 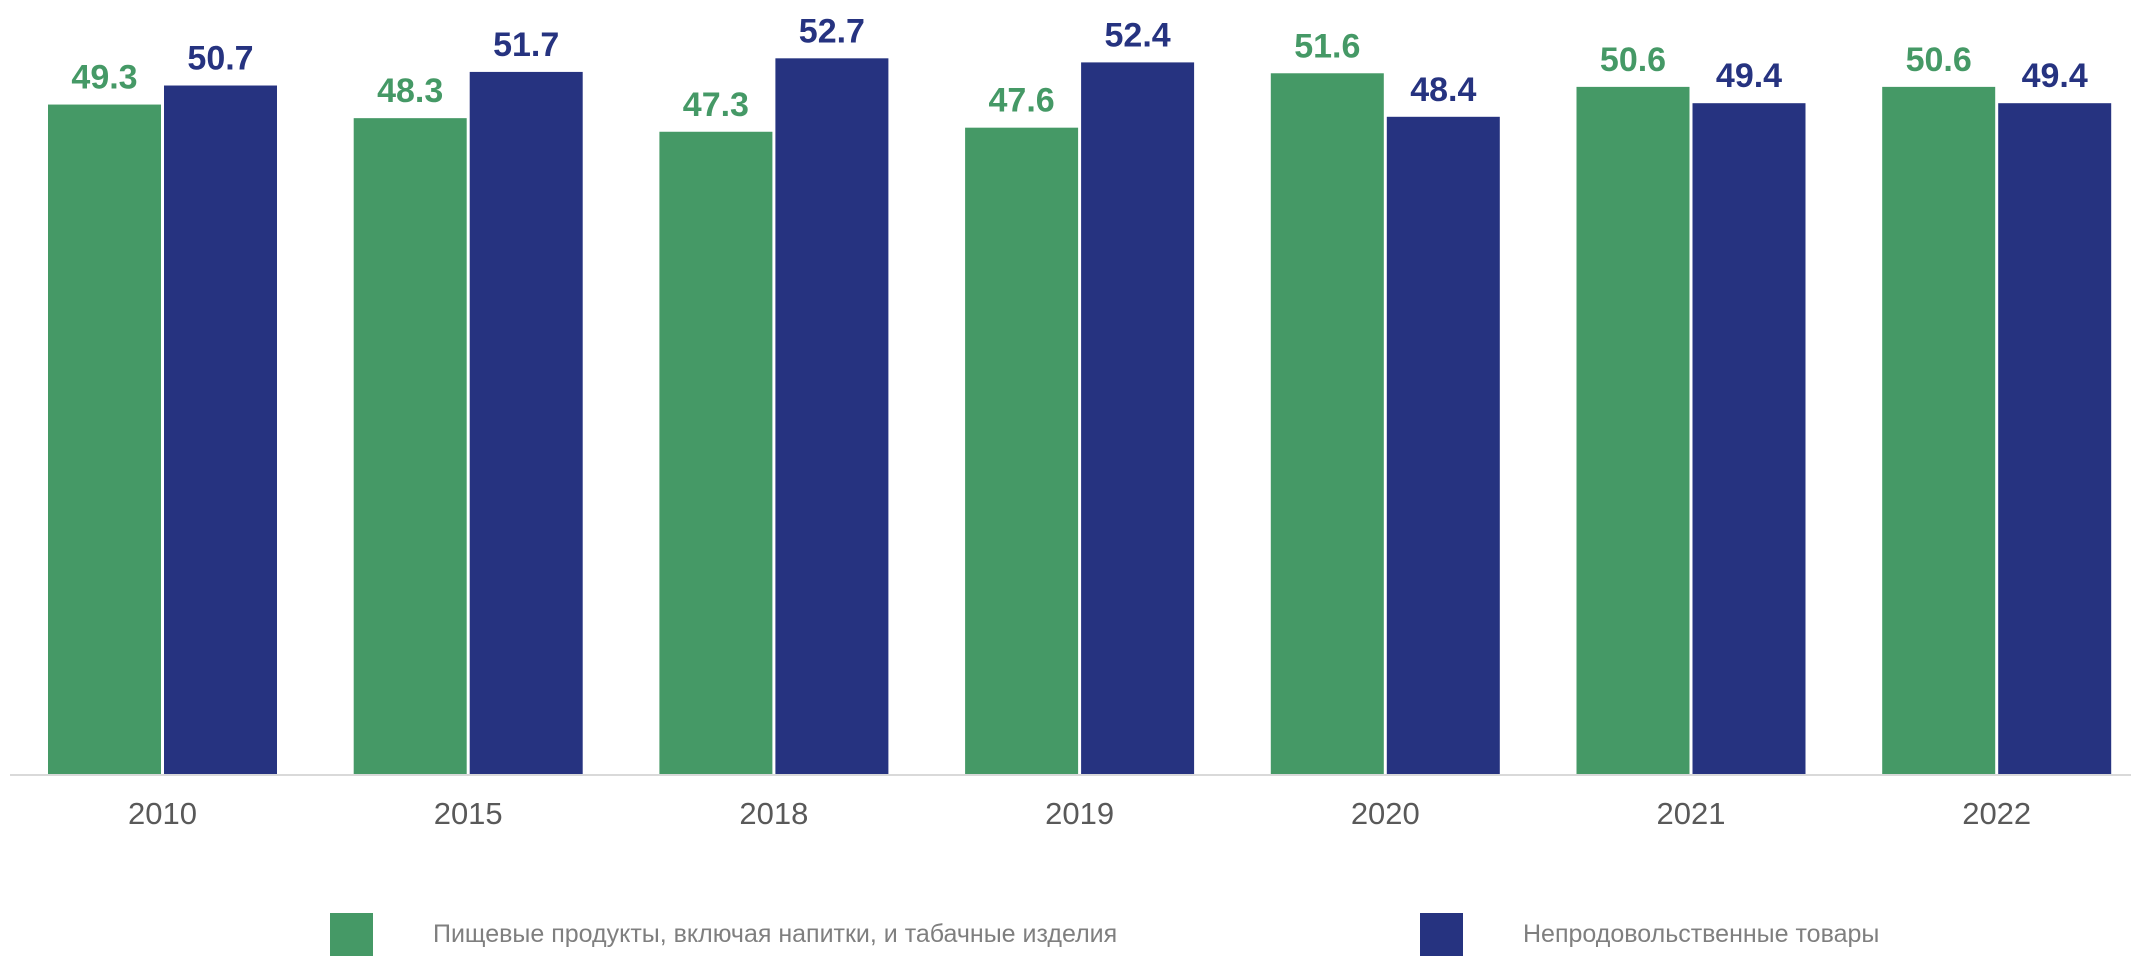 I want to click on x-tick-label-2019: 2019, so click(x=1079, y=813).